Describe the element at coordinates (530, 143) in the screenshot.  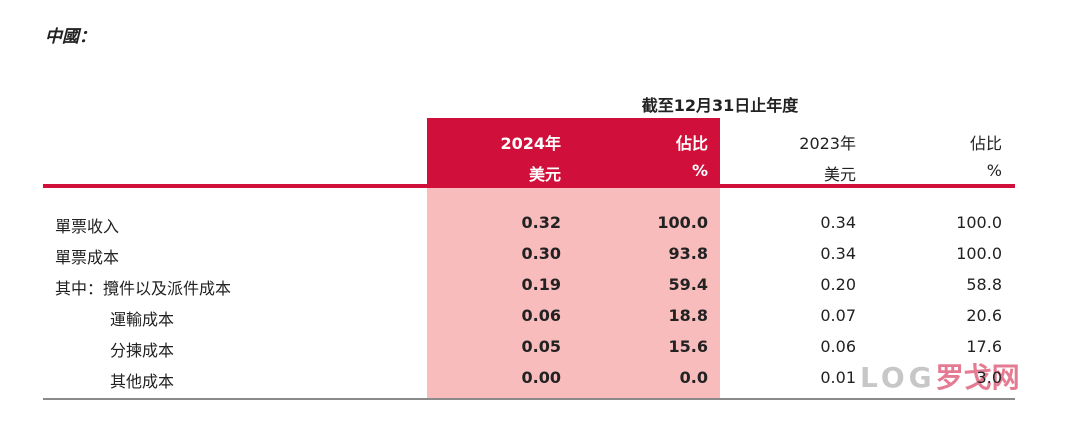
I see `column-header: 2024年` at that location.